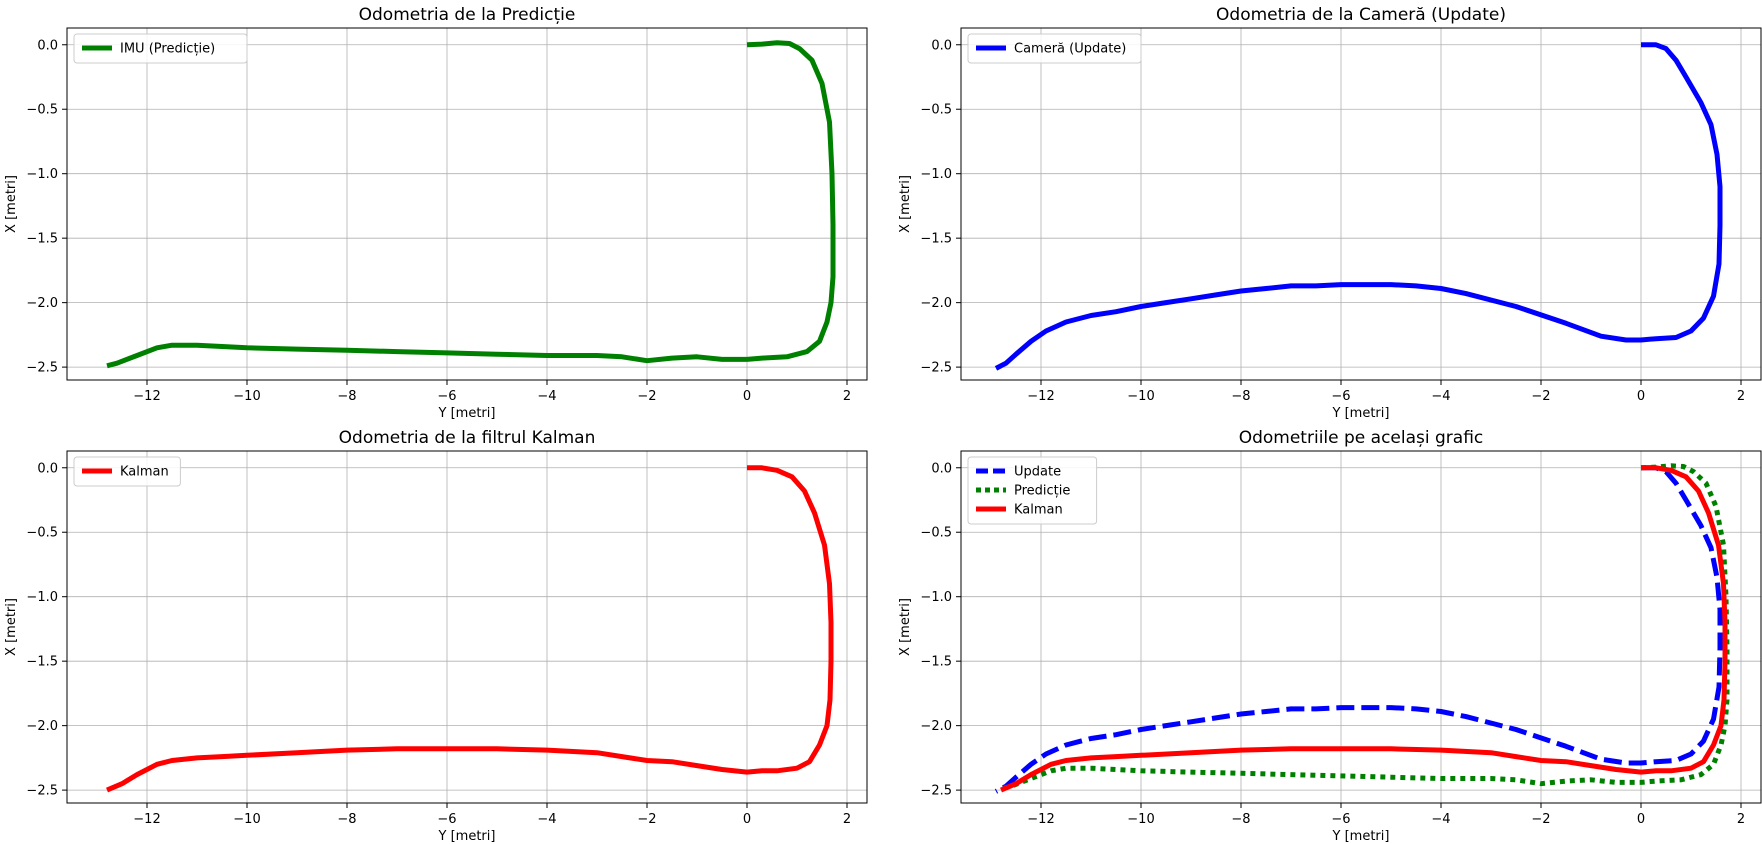 The height and width of the screenshot is (844, 1762). Describe the element at coordinates (1361, 15) in the screenshot. I see `chart-title: Odometria de la Cameră (Update)` at that location.